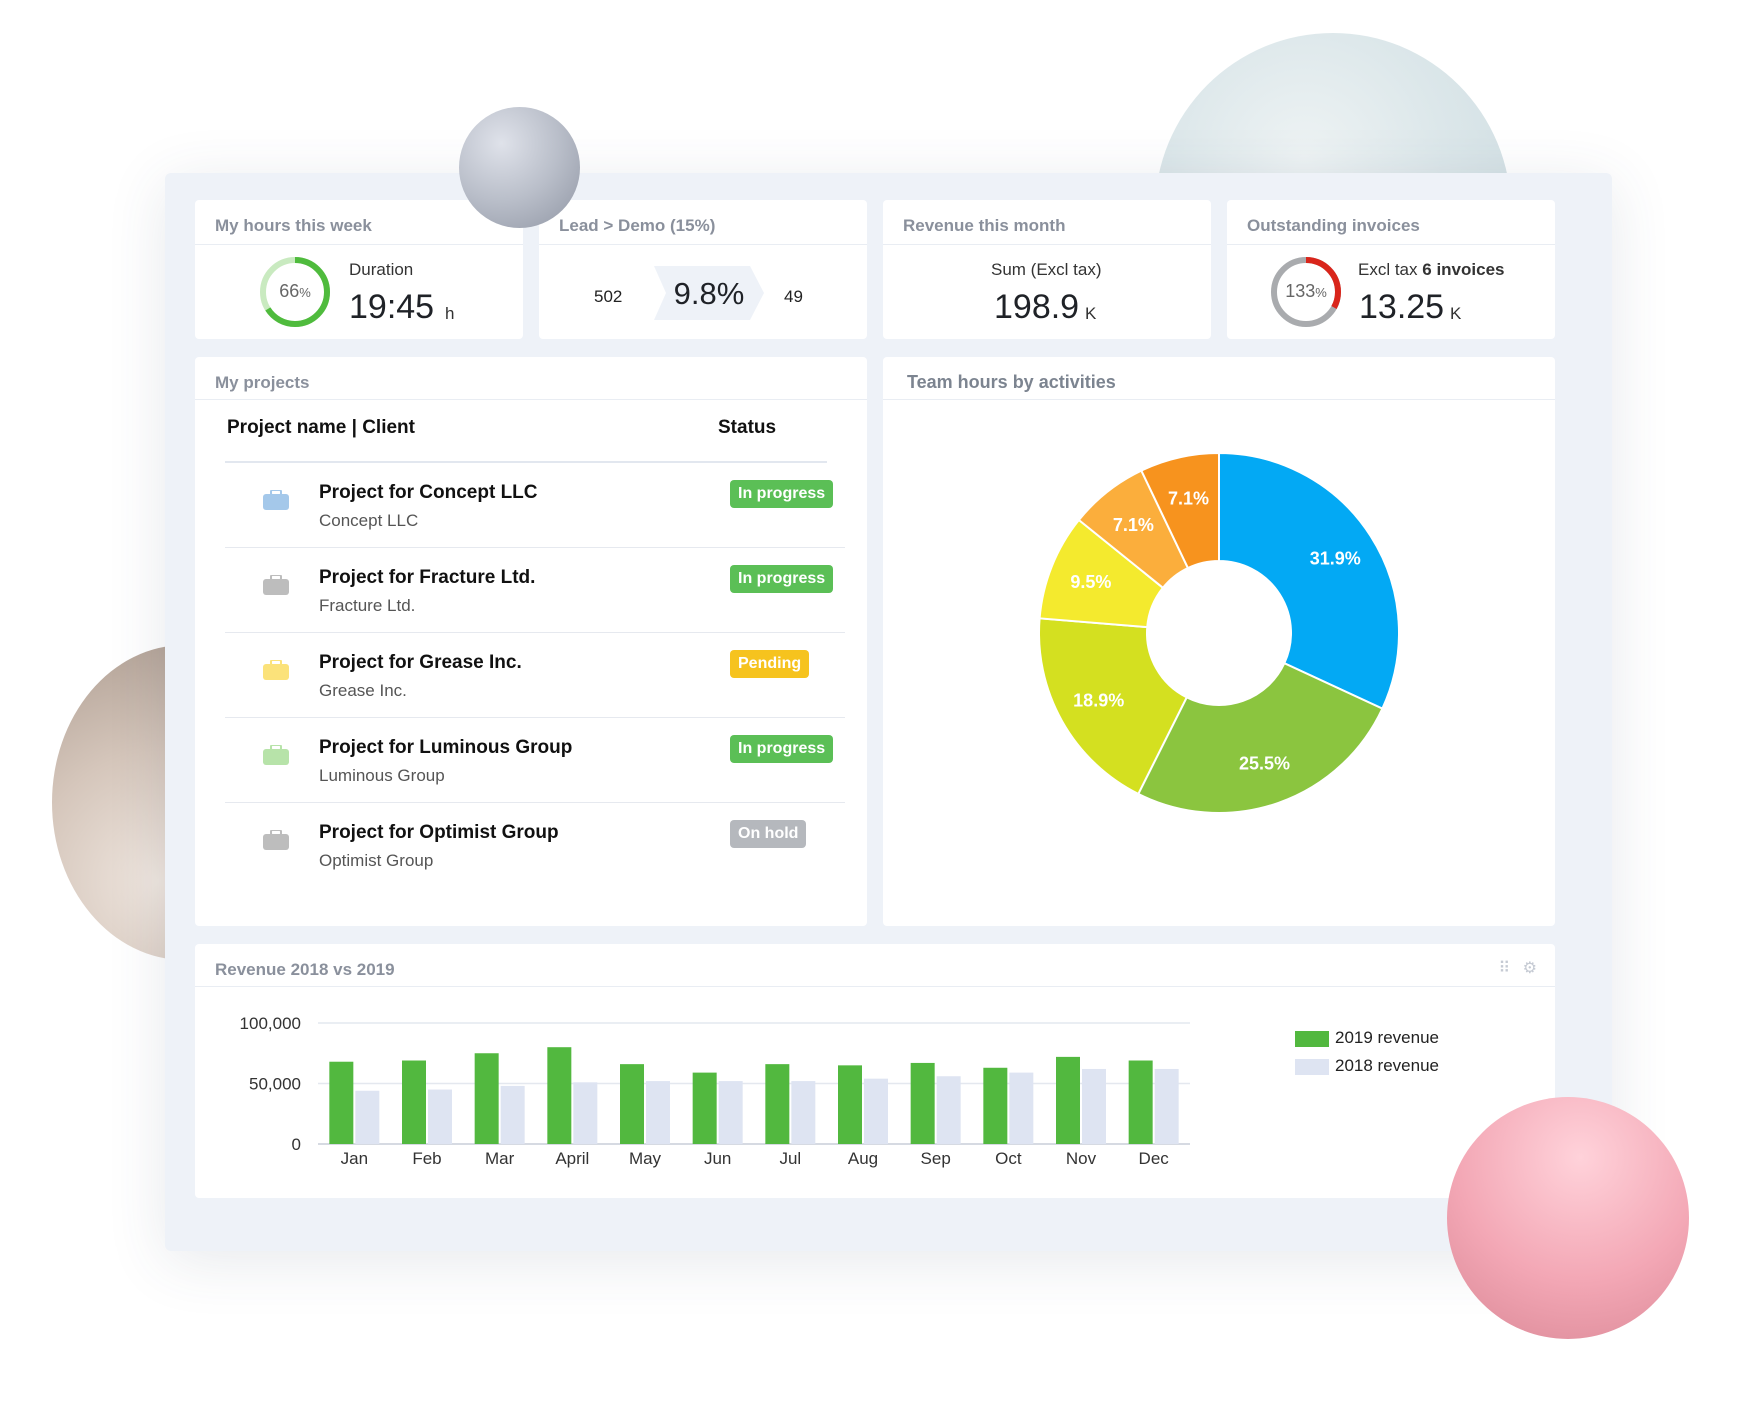 The width and height of the screenshot is (1762, 1409). What do you see at coordinates (500, 1158) in the screenshot?
I see `x-tick-label: Mar` at bounding box center [500, 1158].